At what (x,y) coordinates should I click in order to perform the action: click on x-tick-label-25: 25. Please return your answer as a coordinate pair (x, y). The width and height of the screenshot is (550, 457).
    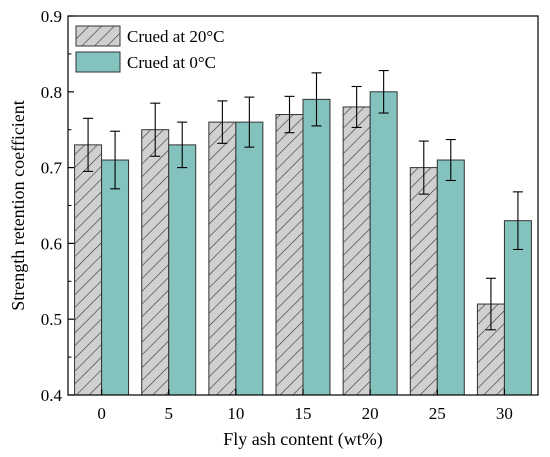
    Looking at the image, I should click on (437, 413).